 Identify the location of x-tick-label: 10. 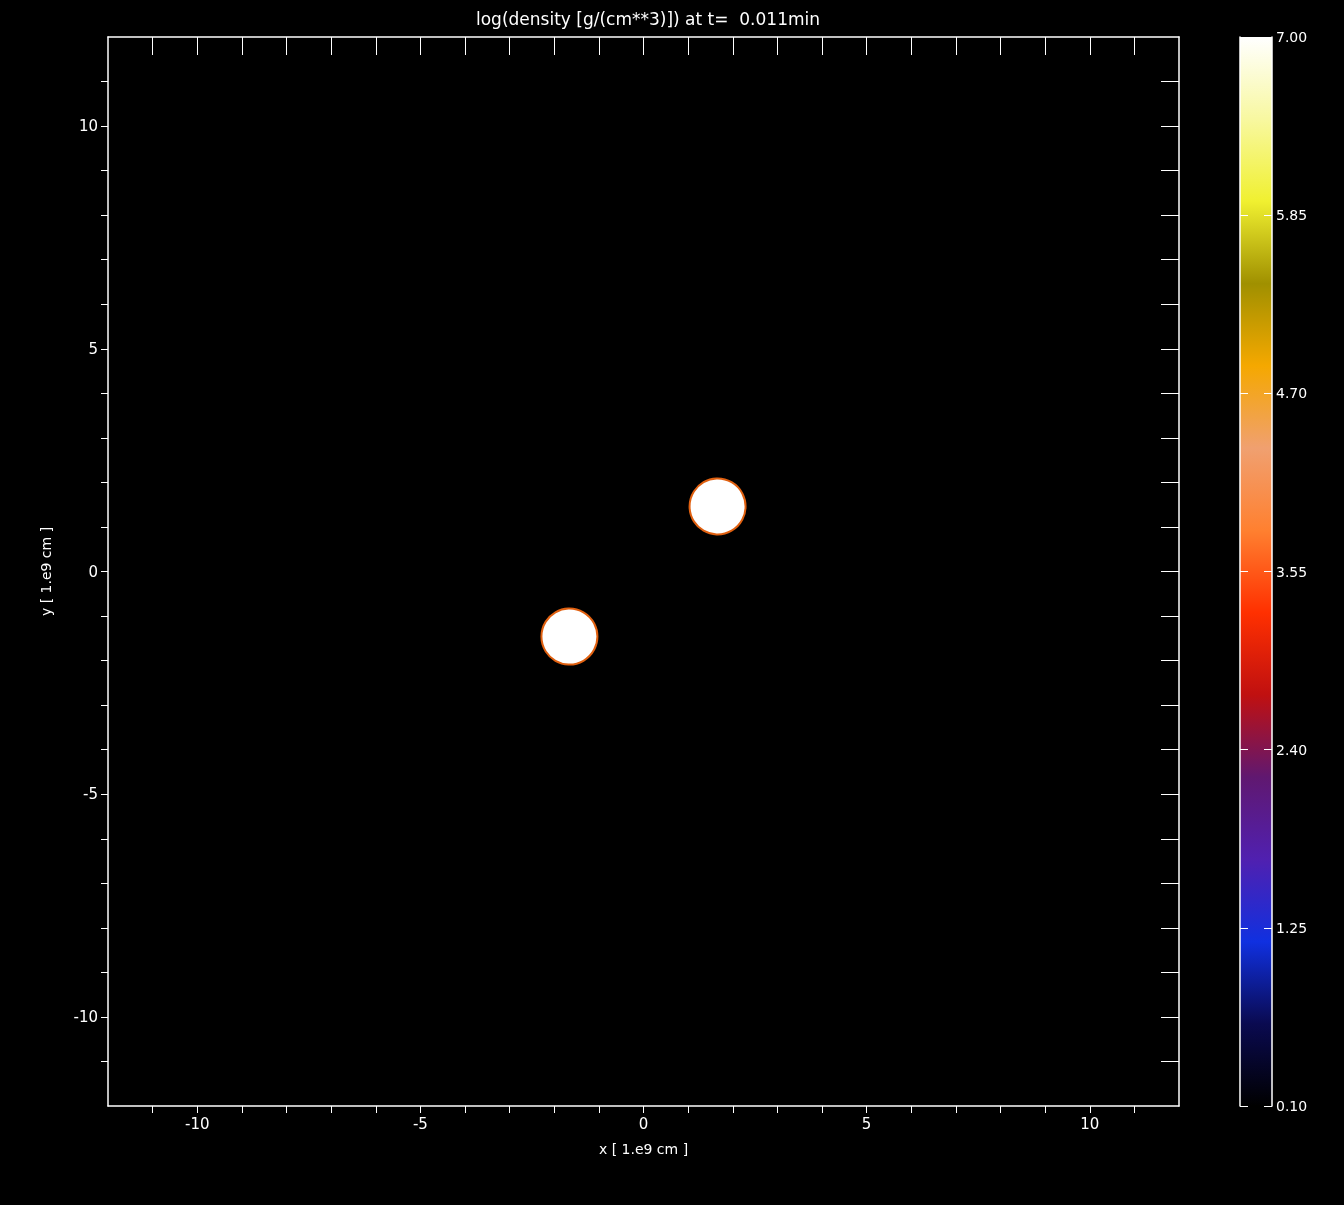
(1090, 1123).